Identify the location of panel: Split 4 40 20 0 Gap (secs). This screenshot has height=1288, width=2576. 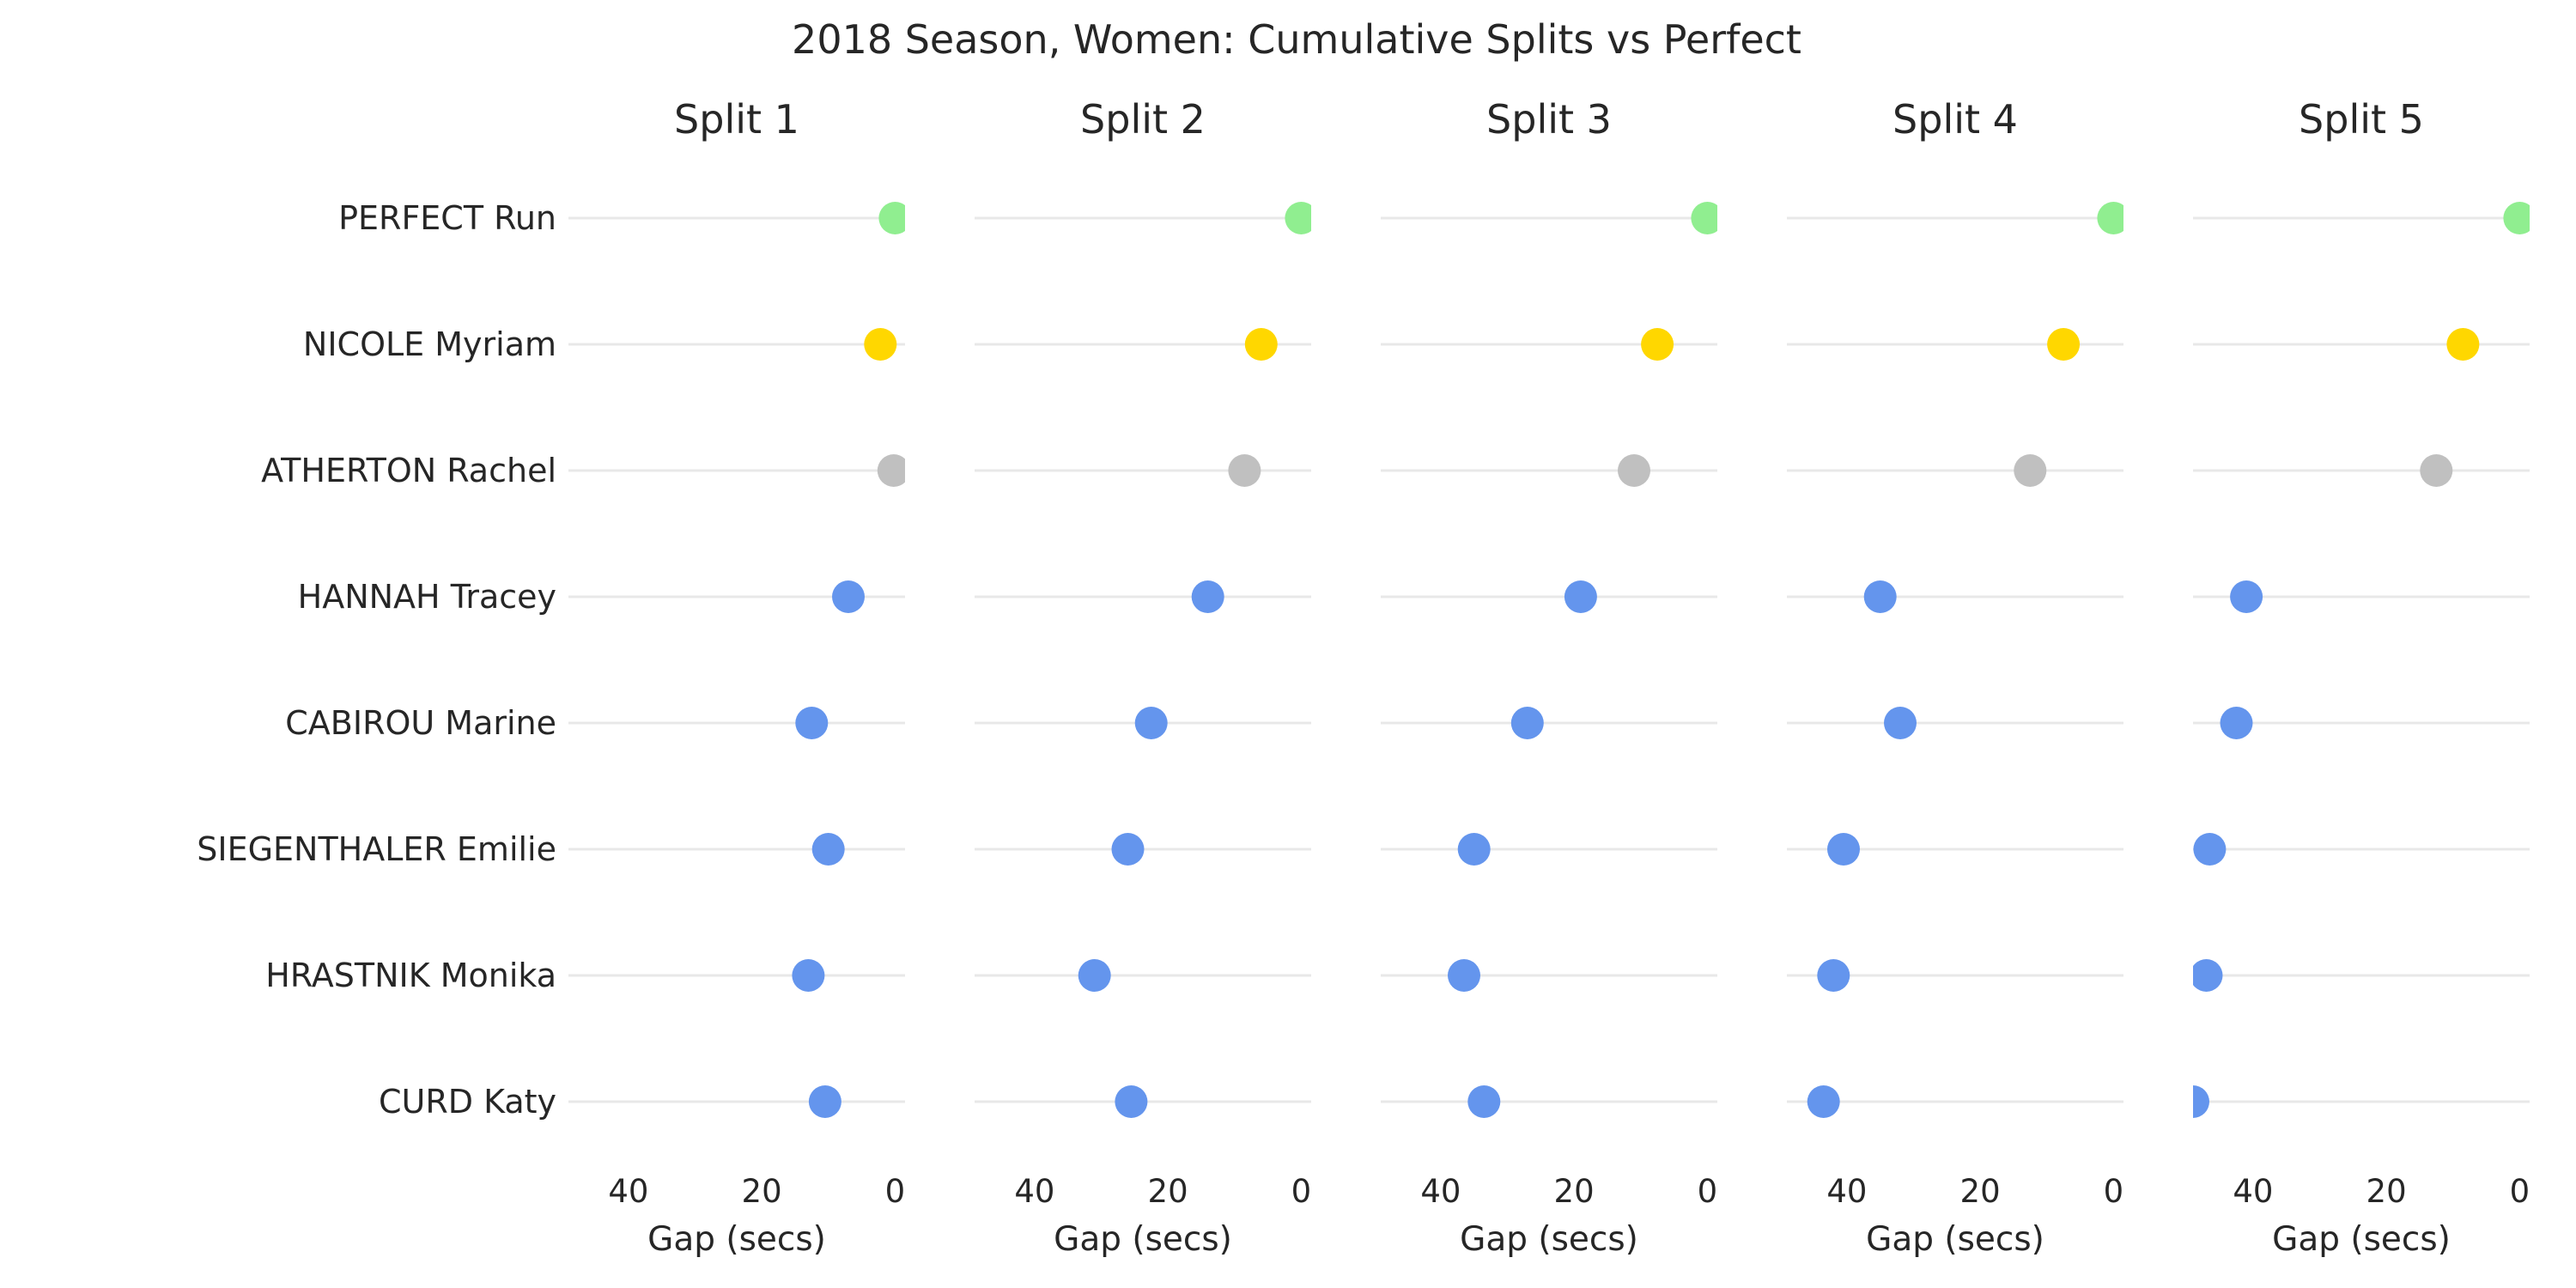
(1955, 678).